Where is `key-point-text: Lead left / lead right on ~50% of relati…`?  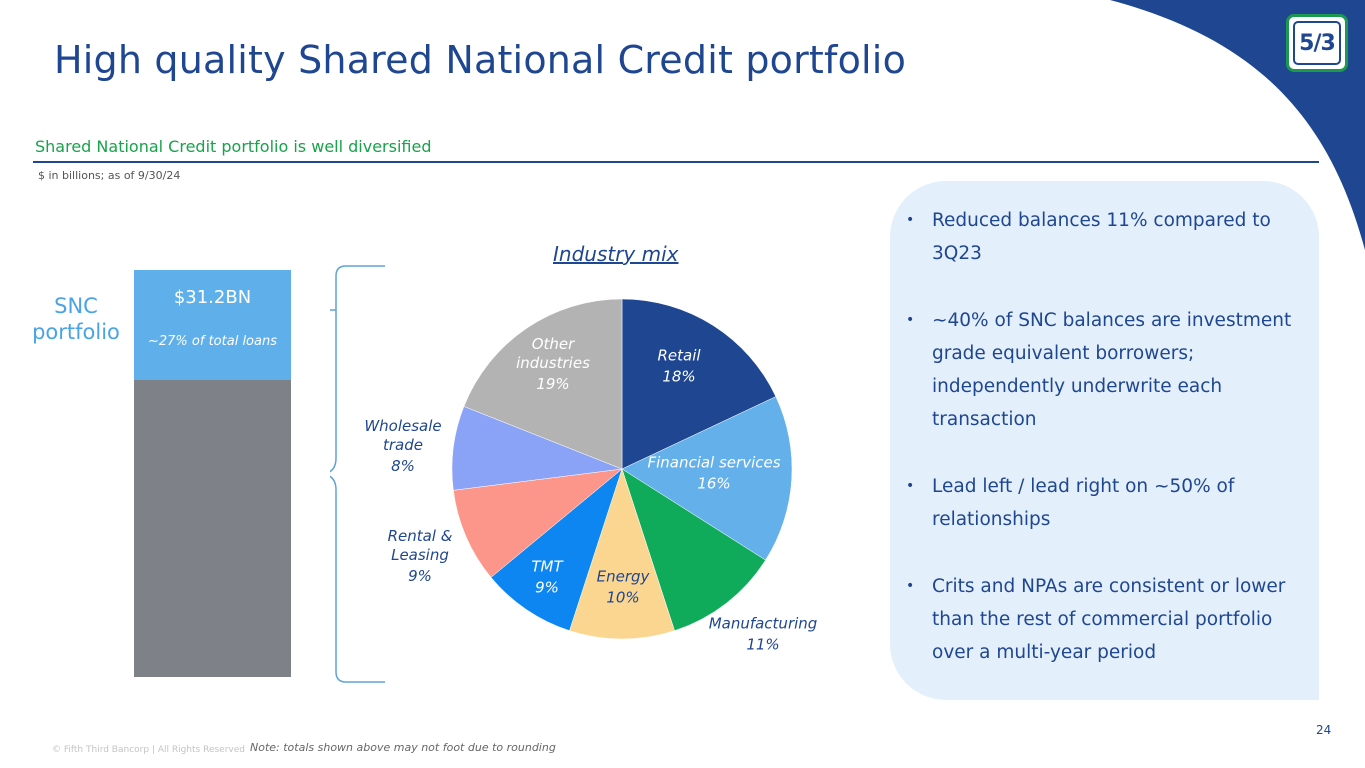 key-point-text: Lead left / lead right on ~50% of relati… is located at coordinates (1083, 503).